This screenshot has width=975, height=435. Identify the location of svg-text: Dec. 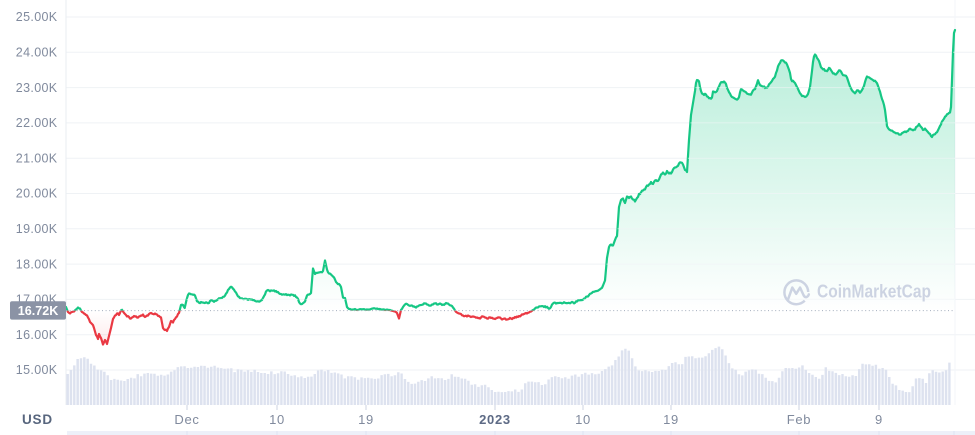
(186, 419).